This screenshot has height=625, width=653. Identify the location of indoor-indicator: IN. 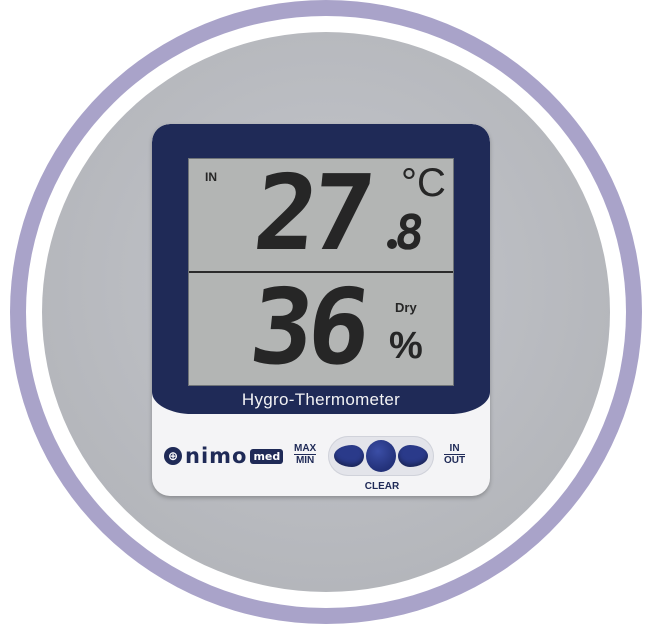
(211, 177).